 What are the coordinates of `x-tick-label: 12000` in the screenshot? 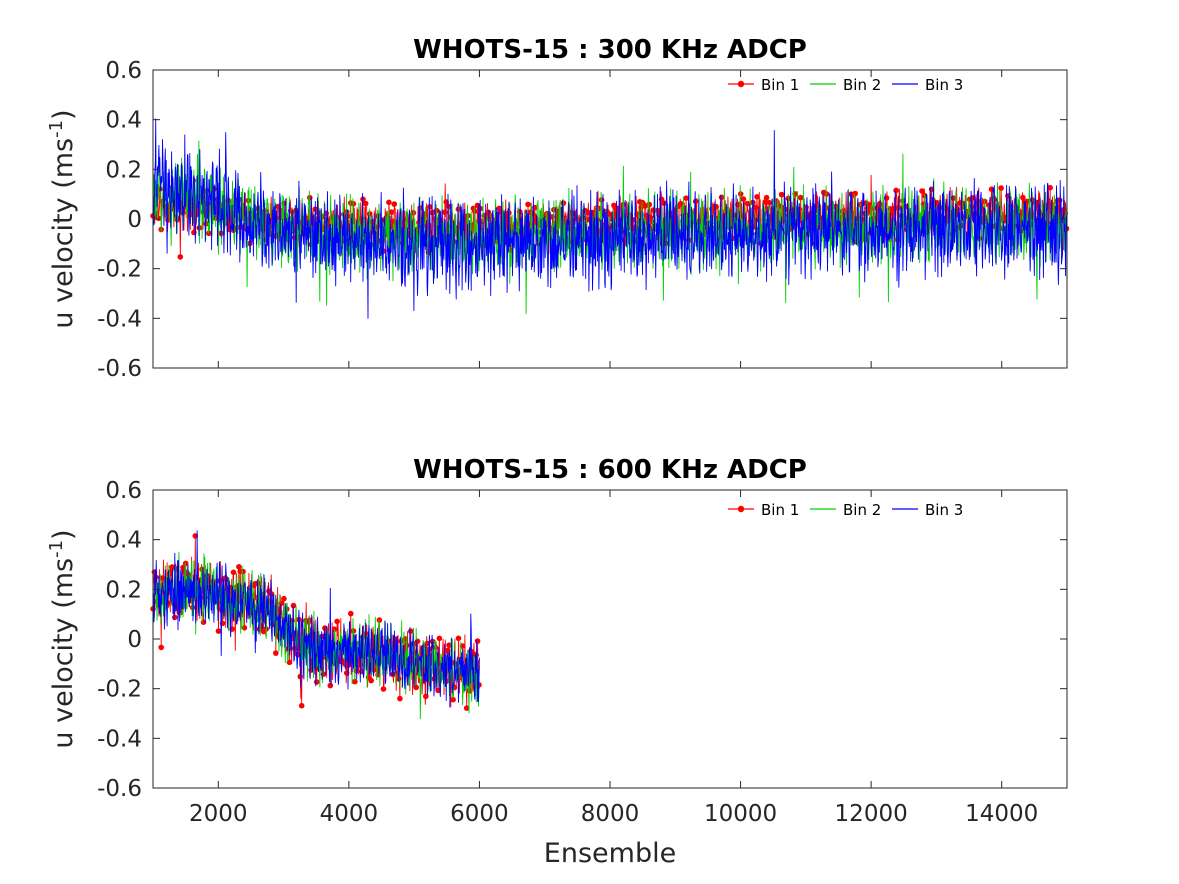 It's located at (871, 814).